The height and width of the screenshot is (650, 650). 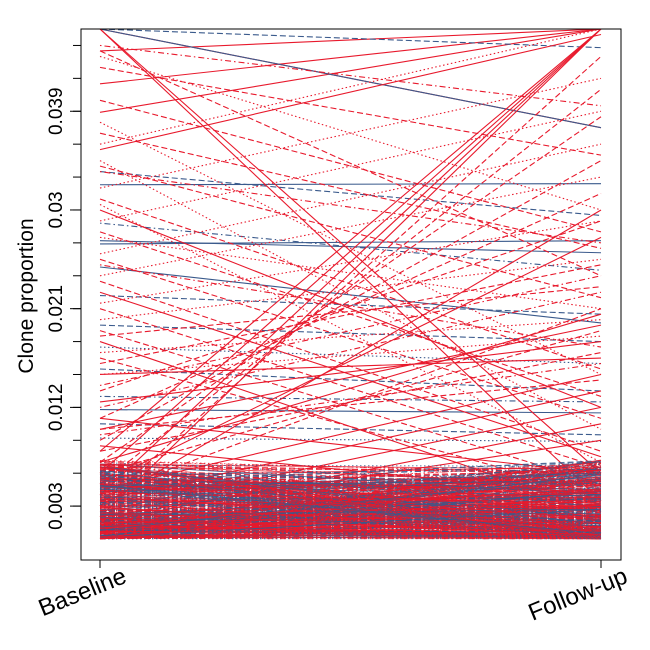 What do you see at coordinates (56, 209) in the screenshot?
I see `y-tick-label: 0.03` at bounding box center [56, 209].